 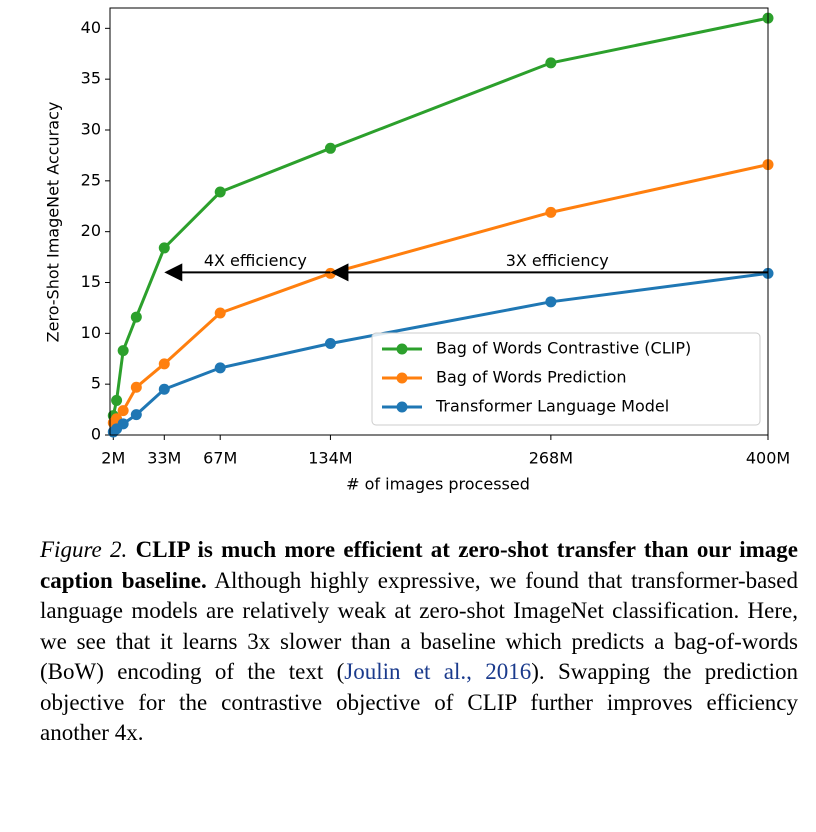 What do you see at coordinates (91, 281) in the screenshot?
I see `y-tick-label: 15` at bounding box center [91, 281].